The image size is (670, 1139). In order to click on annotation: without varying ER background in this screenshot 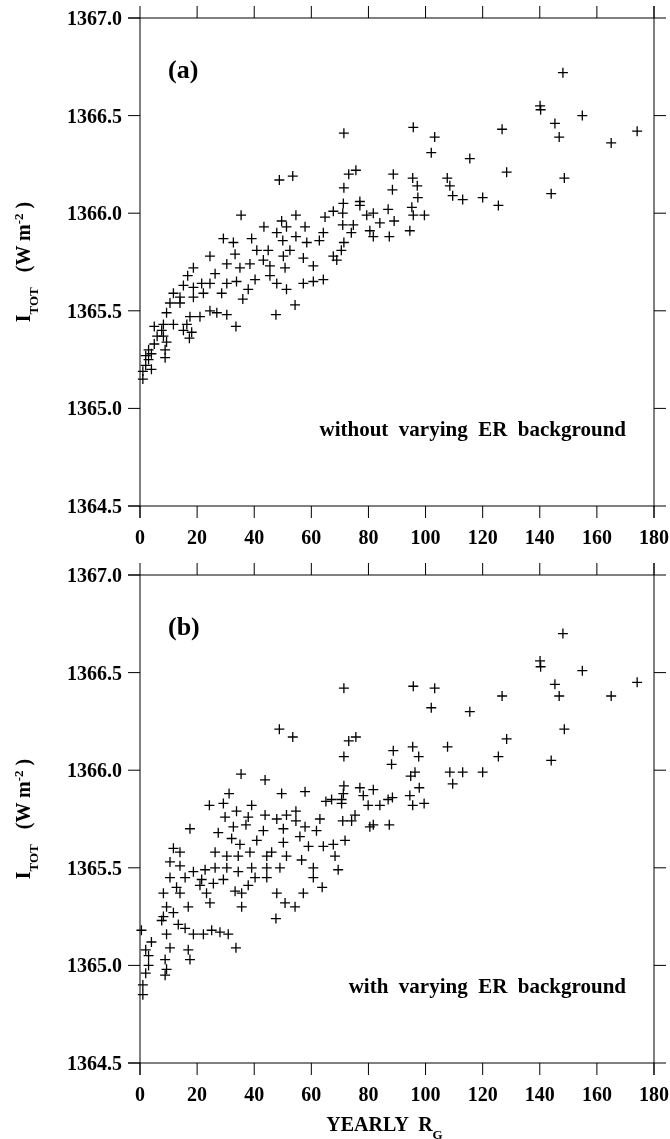, I will do `click(473, 429)`.